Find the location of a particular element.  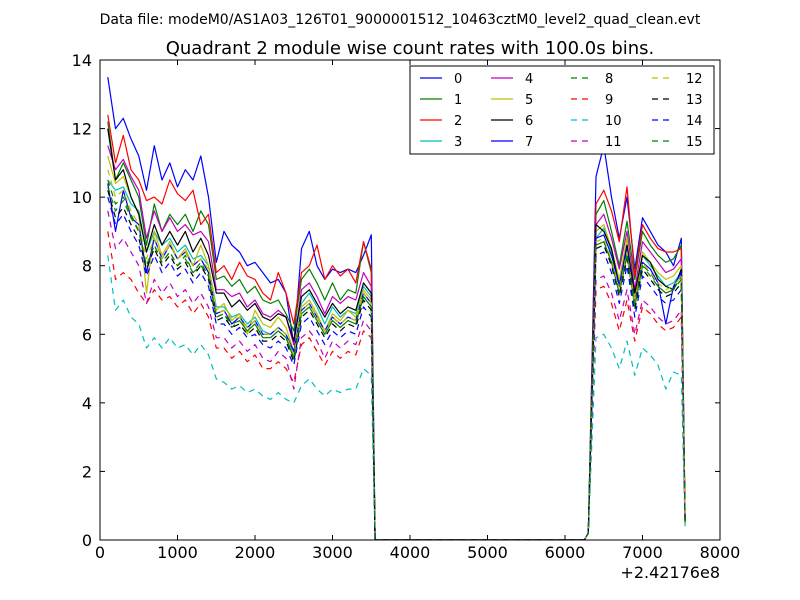

legend-label-12: 12 is located at coordinates (694, 79).